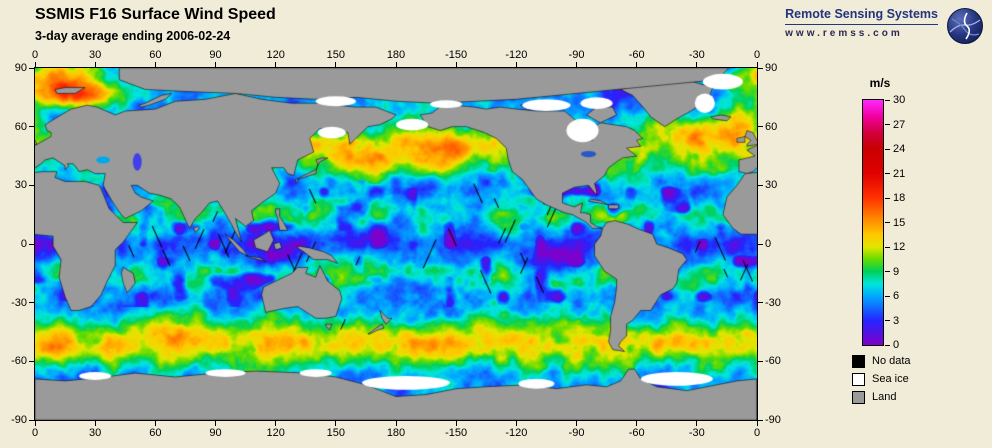 Image resolution: width=992 pixels, height=448 pixels. I want to click on brand-text: Remote Sensing Systems www.remss.com, so click(861, 23).